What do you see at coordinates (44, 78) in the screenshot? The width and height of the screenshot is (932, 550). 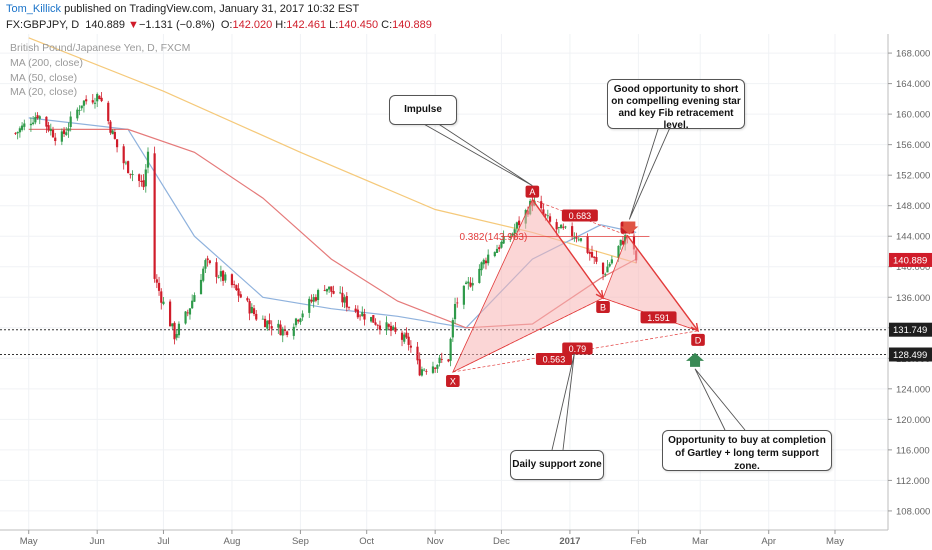 I see `ma50-label: MA (50, close)` at bounding box center [44, 78].